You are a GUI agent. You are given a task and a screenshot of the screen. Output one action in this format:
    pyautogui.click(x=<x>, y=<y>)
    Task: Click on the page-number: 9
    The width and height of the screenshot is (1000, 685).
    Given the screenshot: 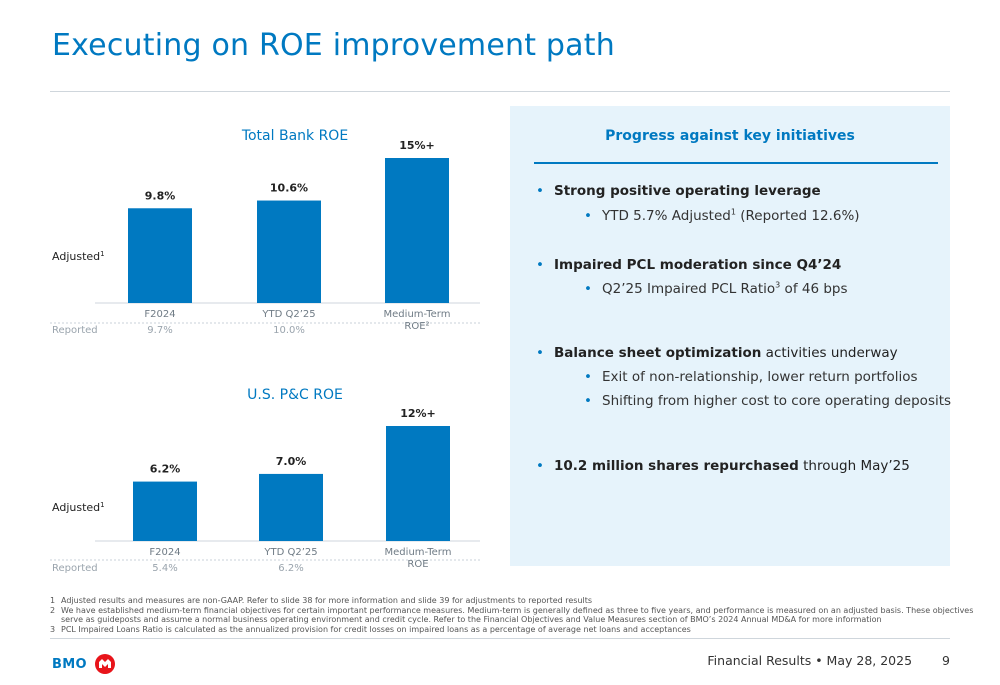 What is the action you would take?
    pyautogui.click(x=946, y=660)
    